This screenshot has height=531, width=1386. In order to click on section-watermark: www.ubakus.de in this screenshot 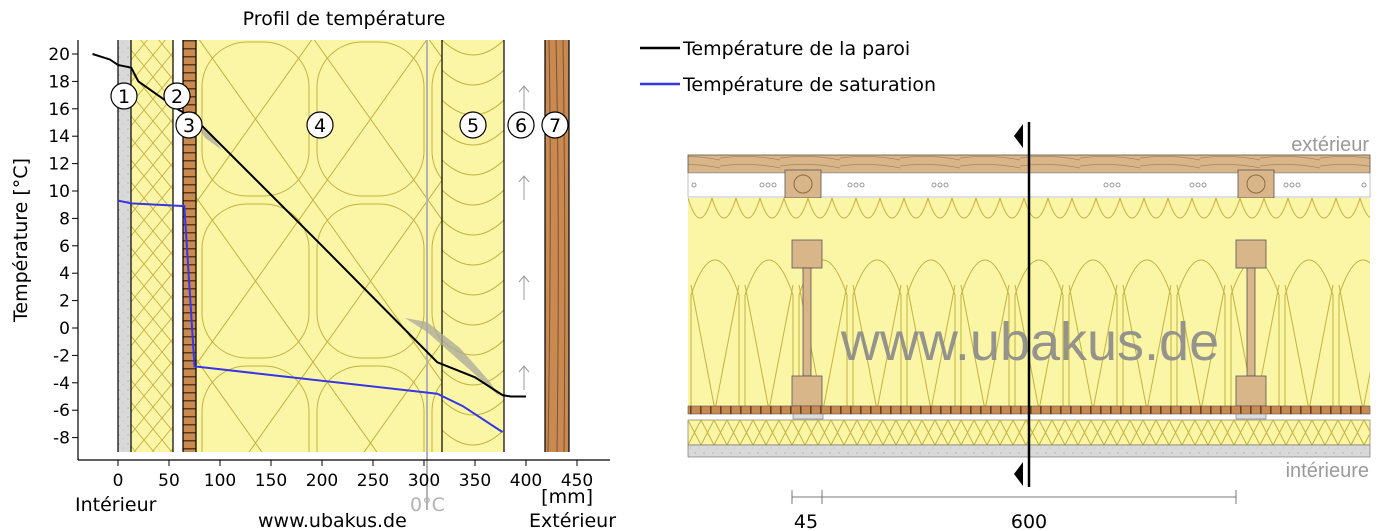, I will do `click(1029, 342)`.